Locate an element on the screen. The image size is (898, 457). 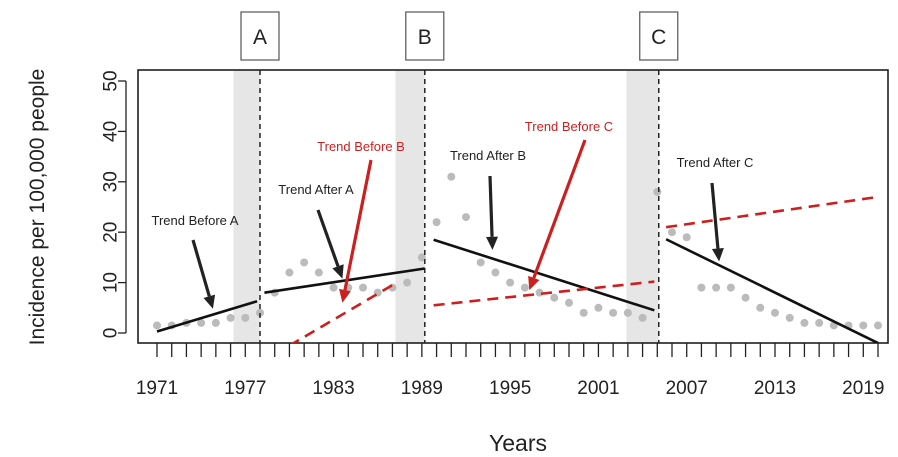
y-axis-label: Incidence per 100,000 people is located at coordinates (37, 207).